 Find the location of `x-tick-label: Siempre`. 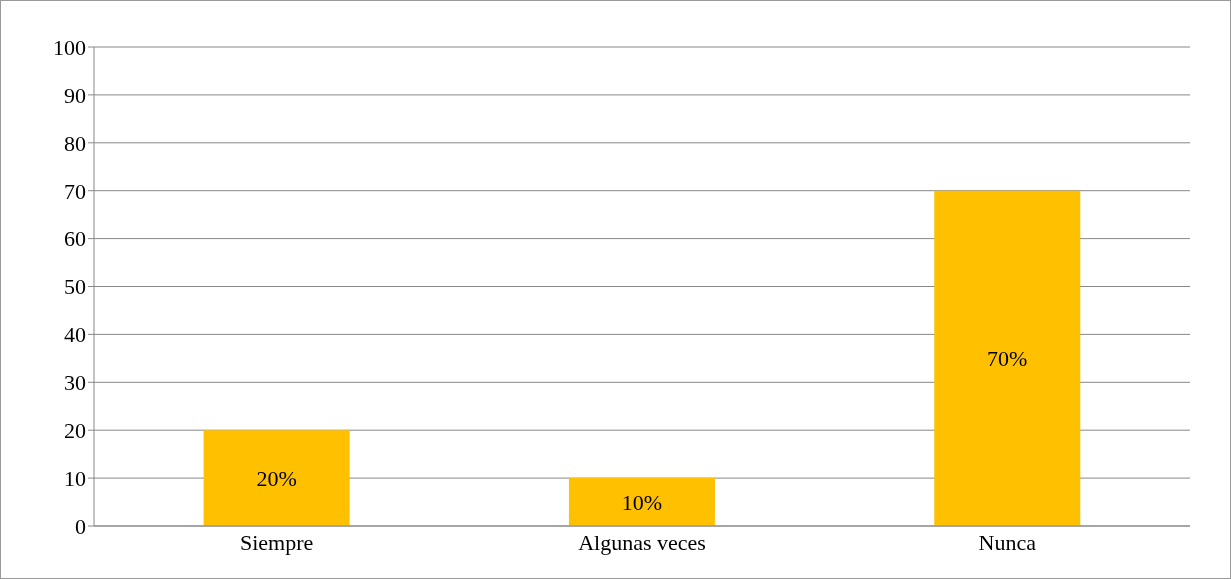

x-tick-label: Siempre is located at coordinates (277, 542).